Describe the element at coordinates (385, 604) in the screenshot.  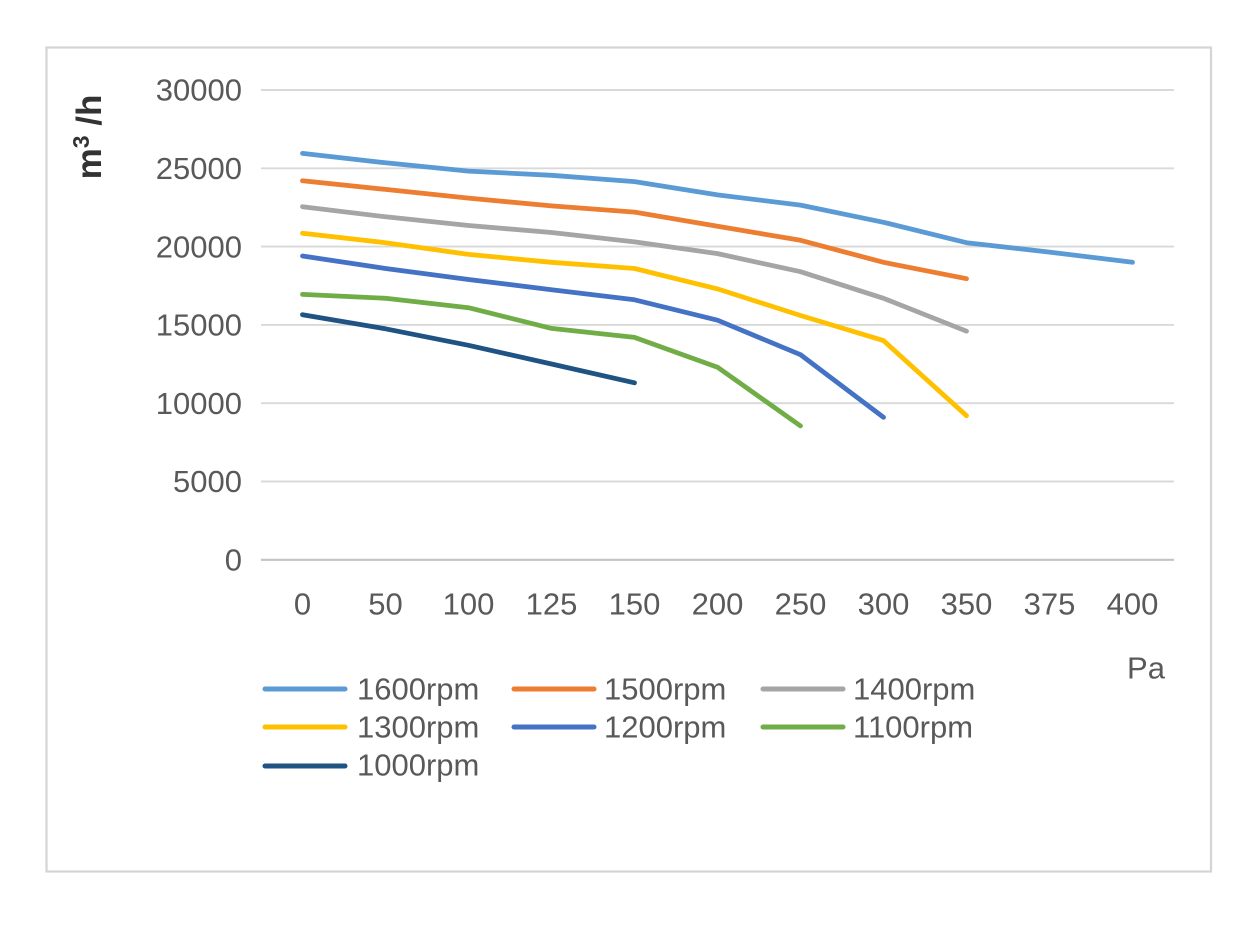
I see `svg-text: 50` at that location.